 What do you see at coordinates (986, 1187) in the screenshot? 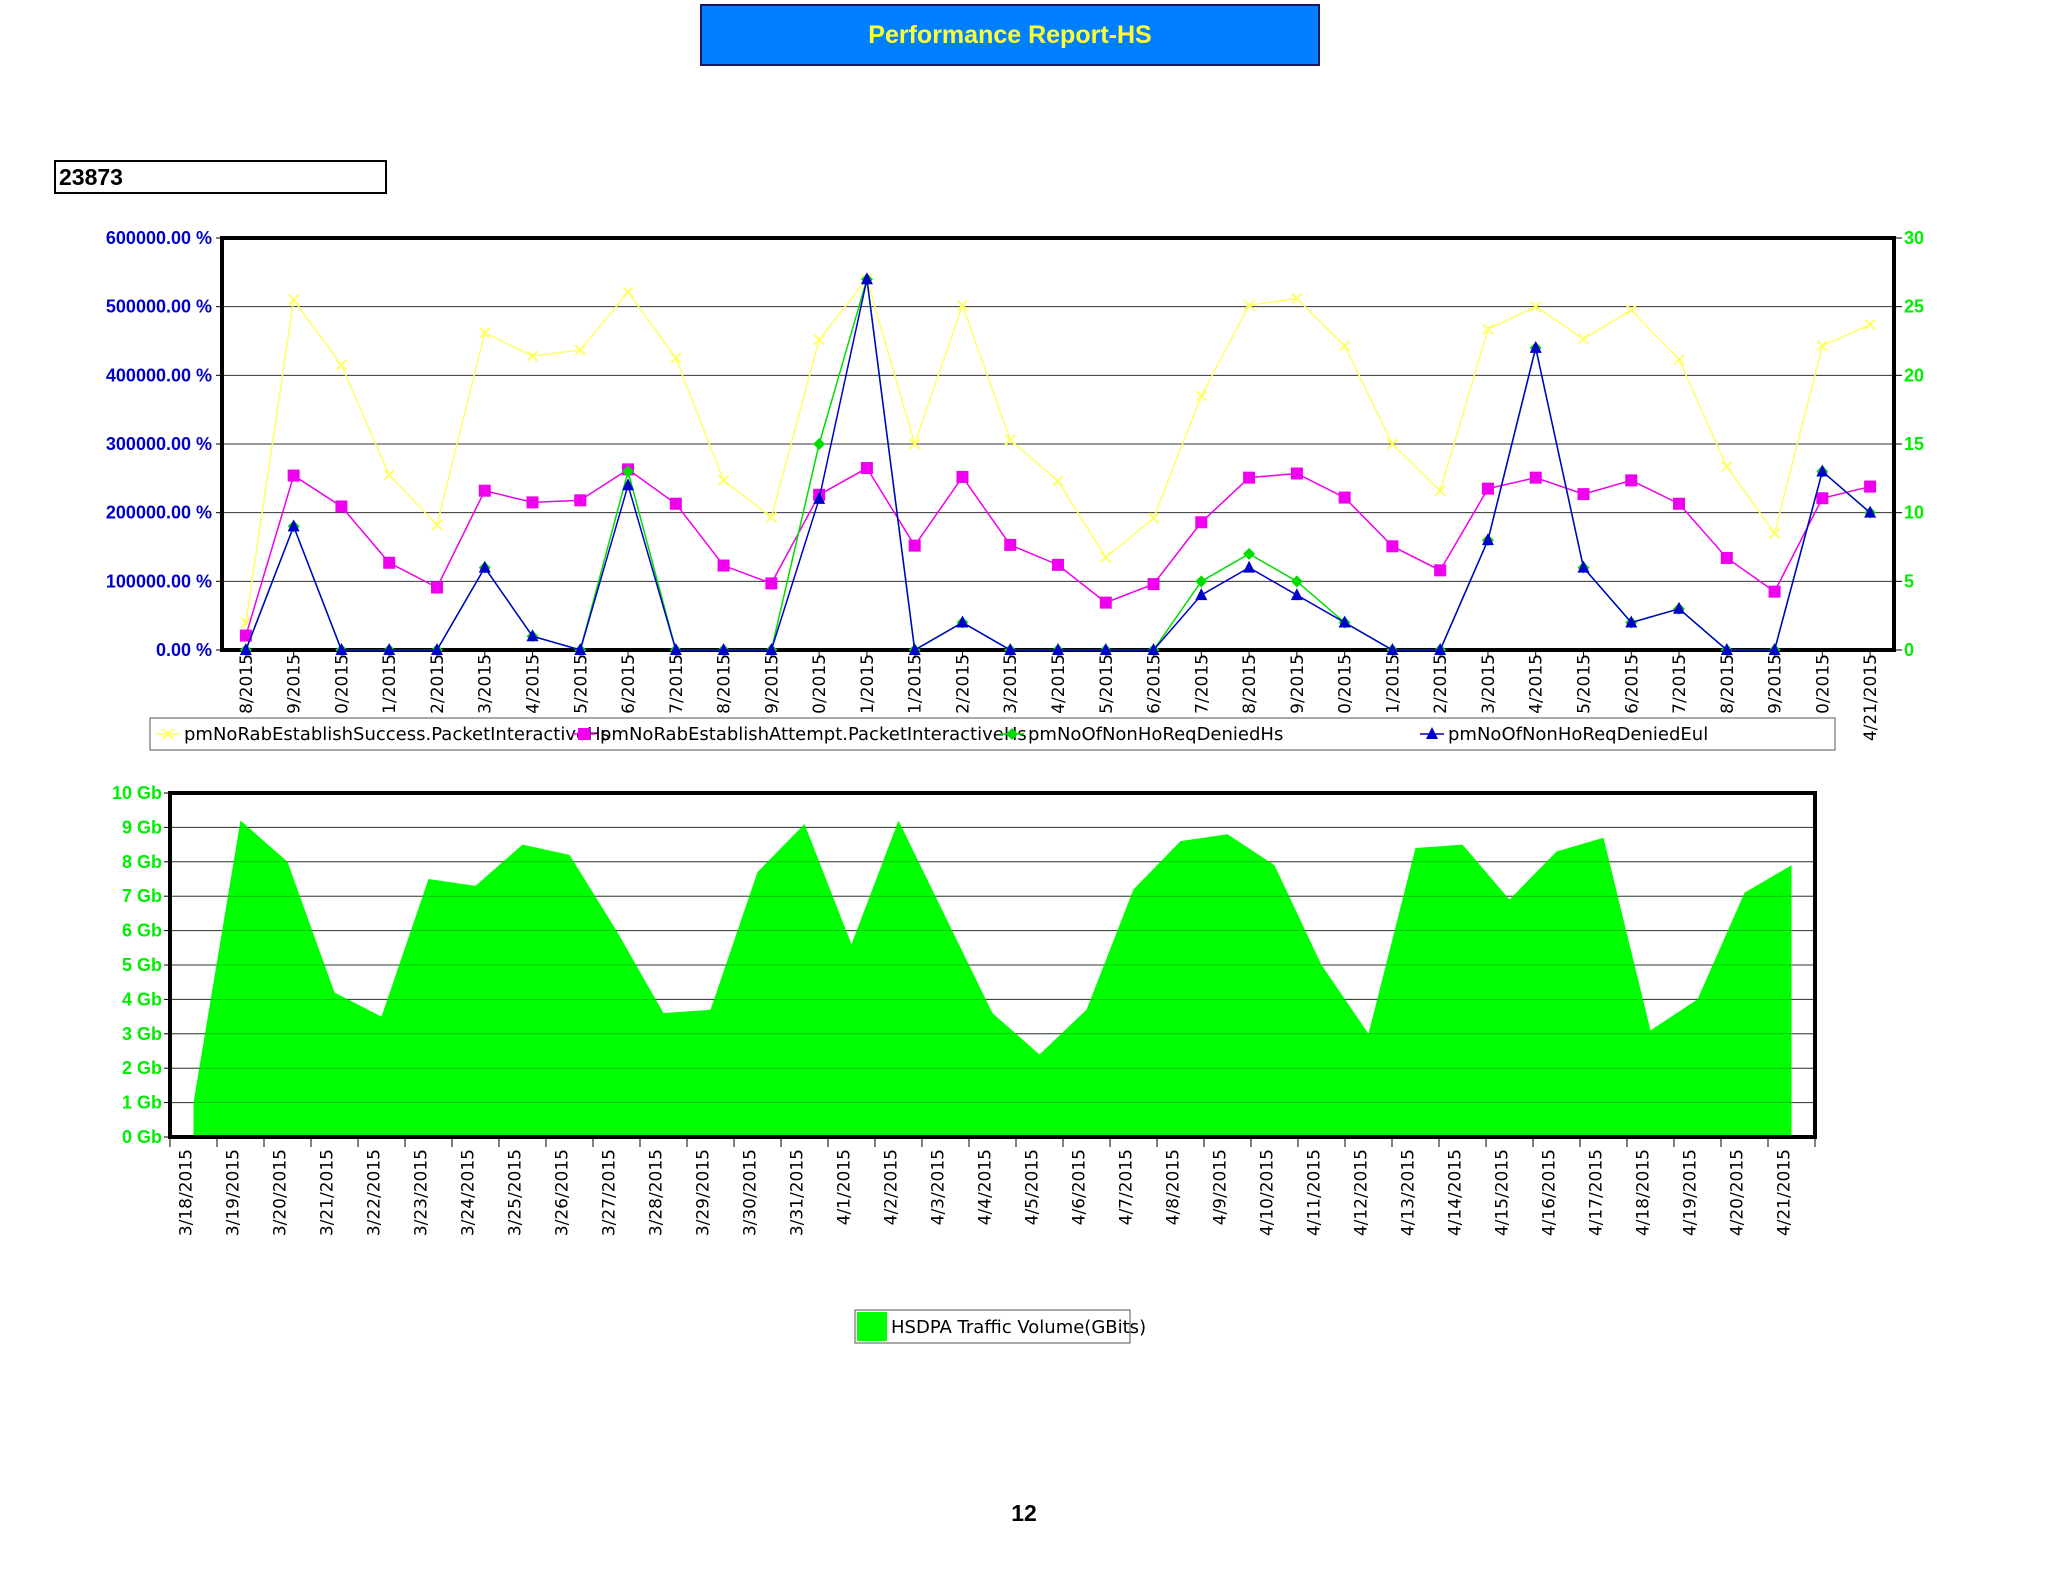
I see `x-axis-tick-label: 4/4/2015` at bounding box center [986, 1187].